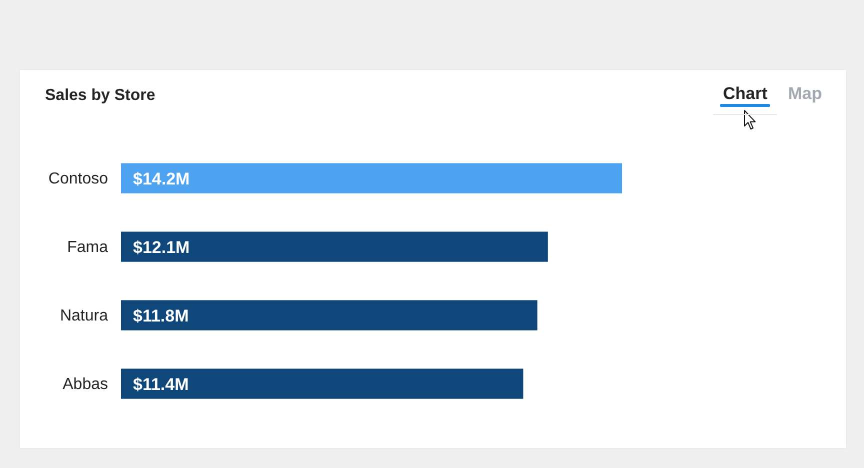 The image size is (864, 468). Describe the element at coordinates (161, 247) in the screenshot. I see `data-label: $12.1M` at that location.